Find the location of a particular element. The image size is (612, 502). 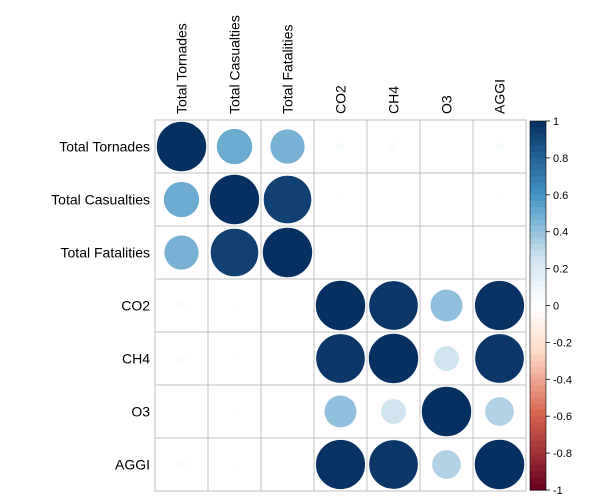

column-label: CO2 is located at coordinates (341, 99).